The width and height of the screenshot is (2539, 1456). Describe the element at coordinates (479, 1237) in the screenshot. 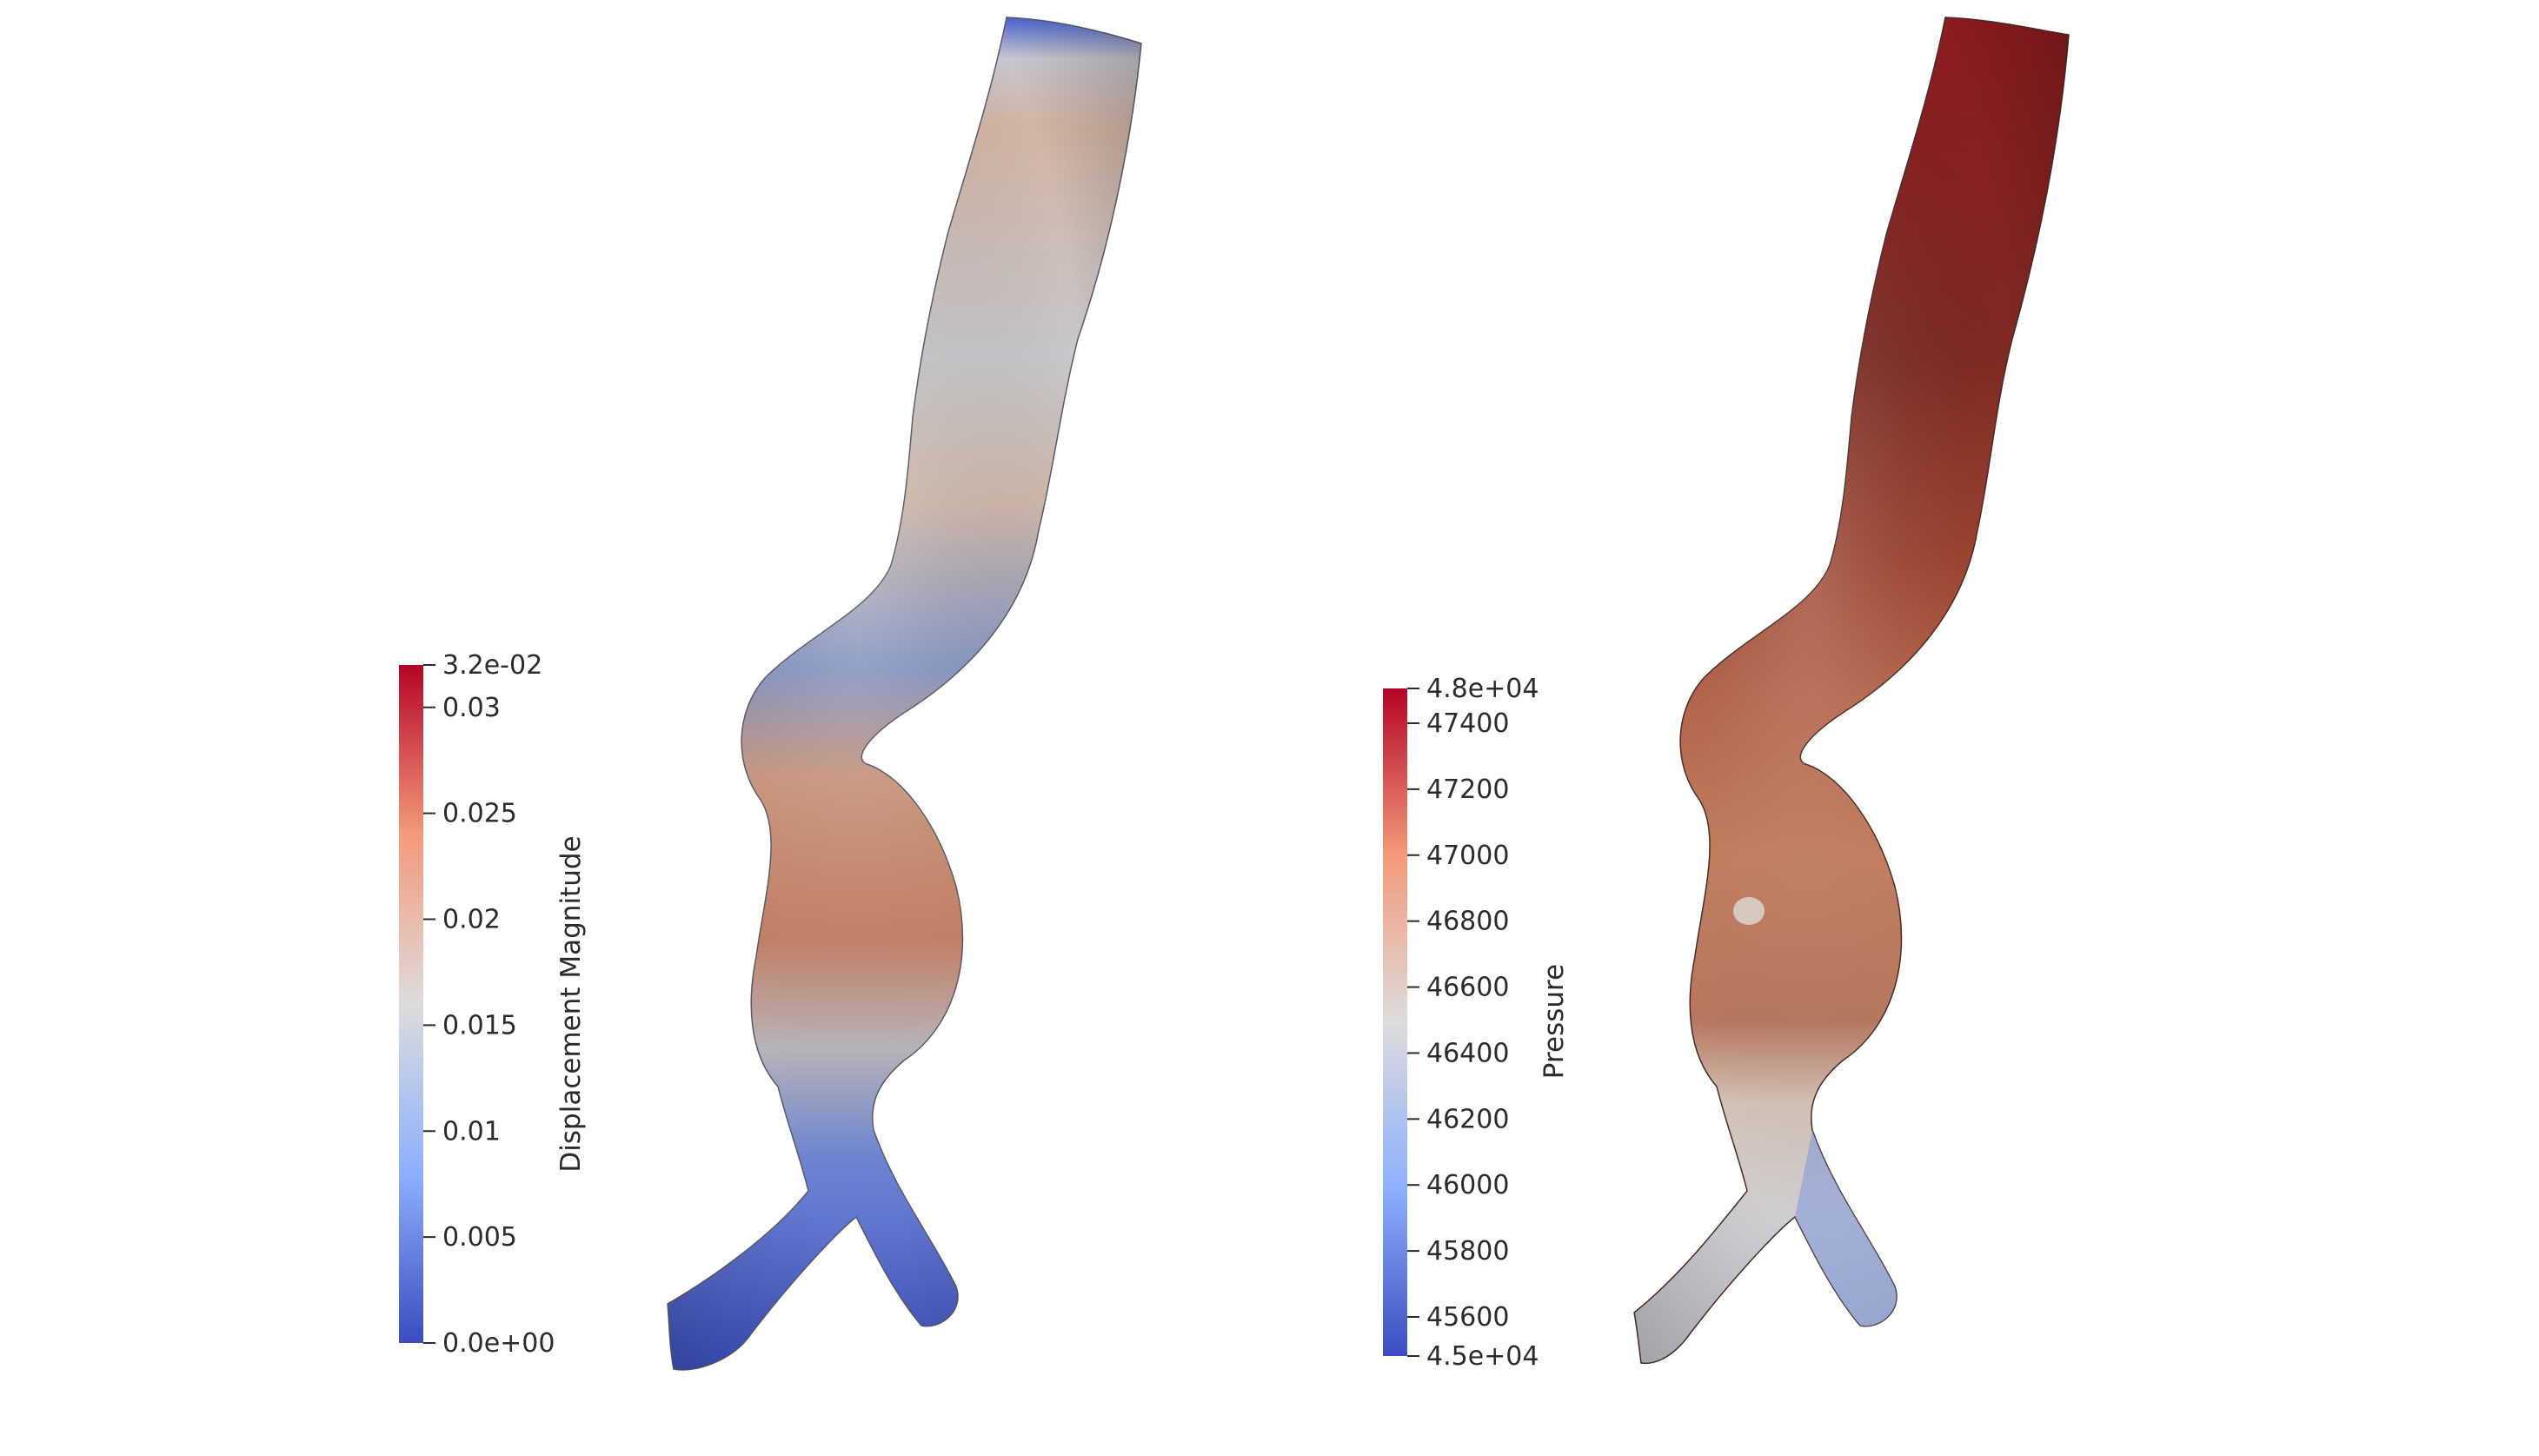

I see `displacement-tick-label: 0.005` at that location.